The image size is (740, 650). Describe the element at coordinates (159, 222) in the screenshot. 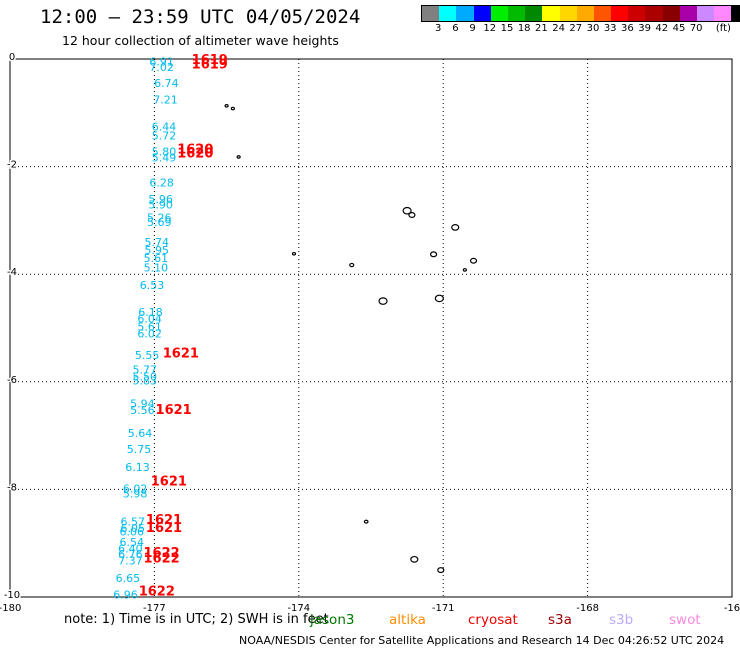

I see `swh-label: 5.69` at that location.